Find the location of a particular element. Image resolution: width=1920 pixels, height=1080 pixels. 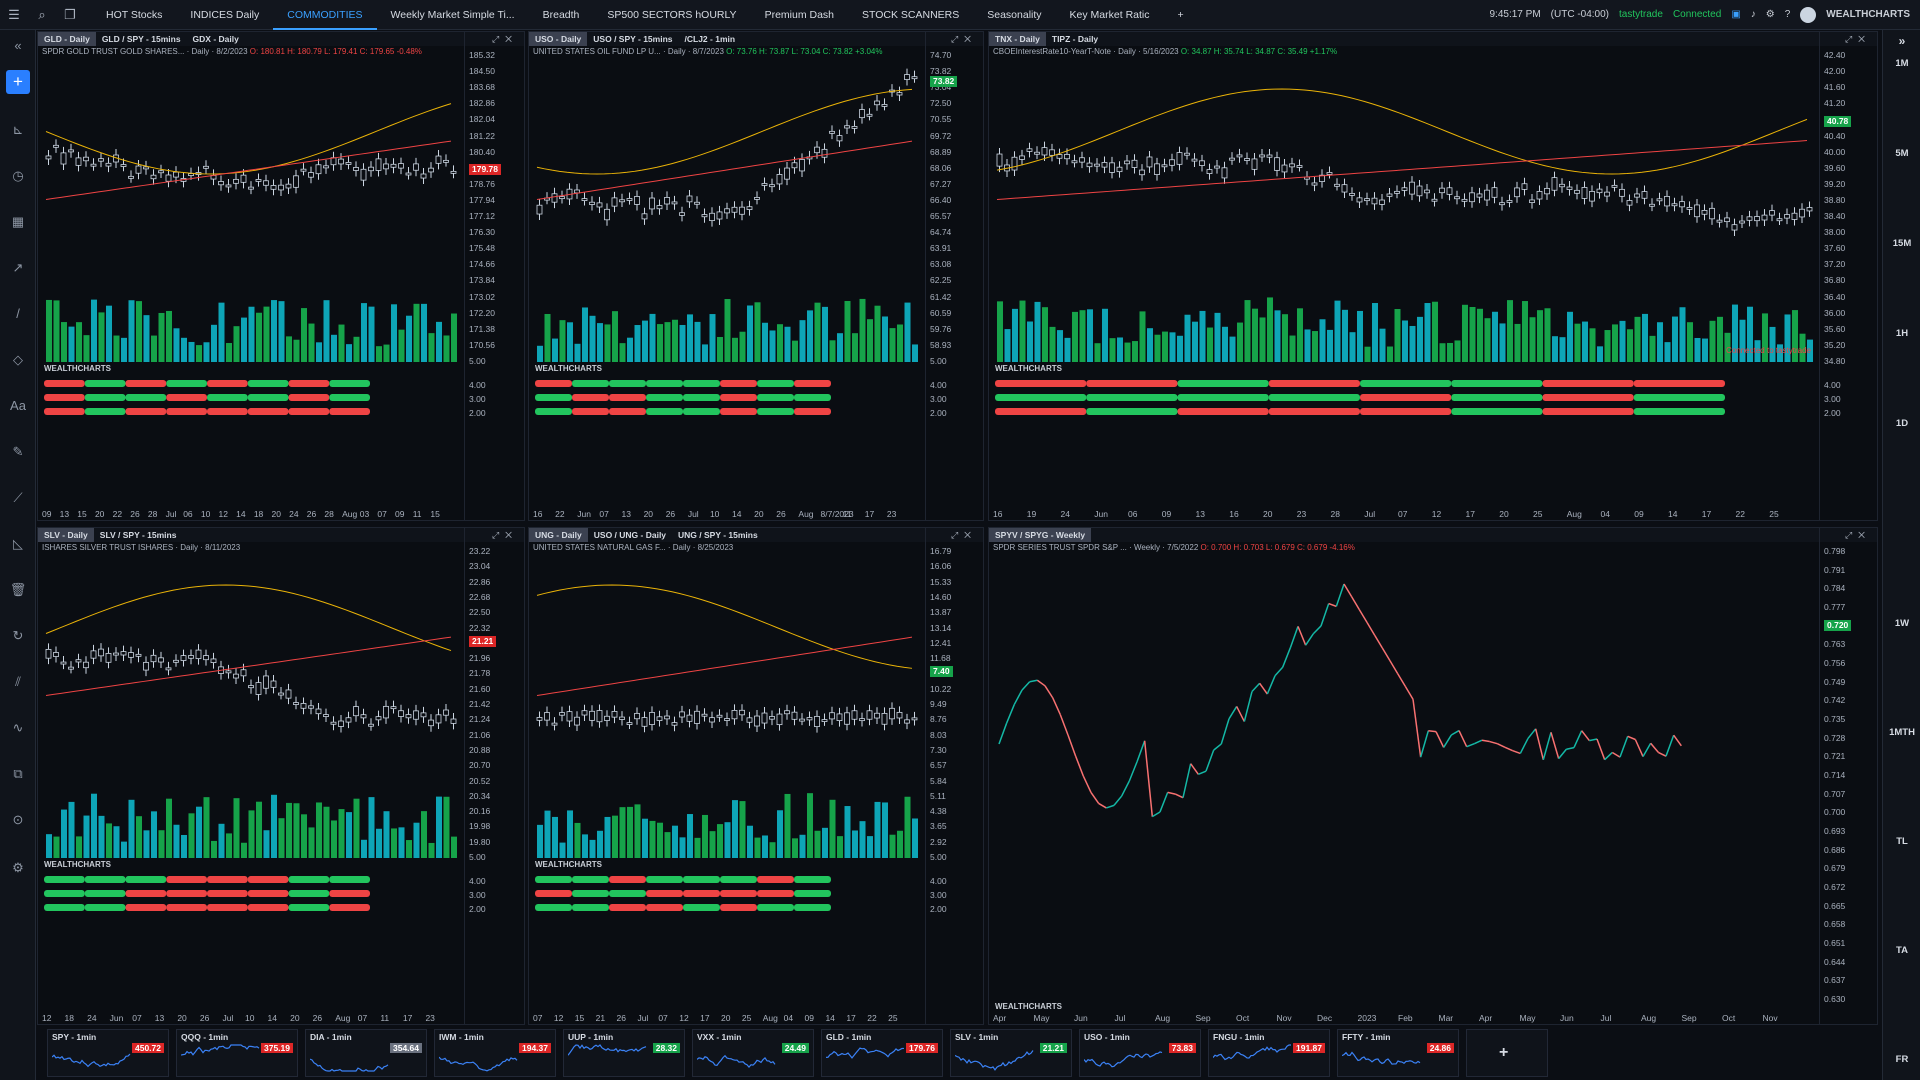

chart-symbol-tab: SLV - Daily is located at coordinates (66, 535).